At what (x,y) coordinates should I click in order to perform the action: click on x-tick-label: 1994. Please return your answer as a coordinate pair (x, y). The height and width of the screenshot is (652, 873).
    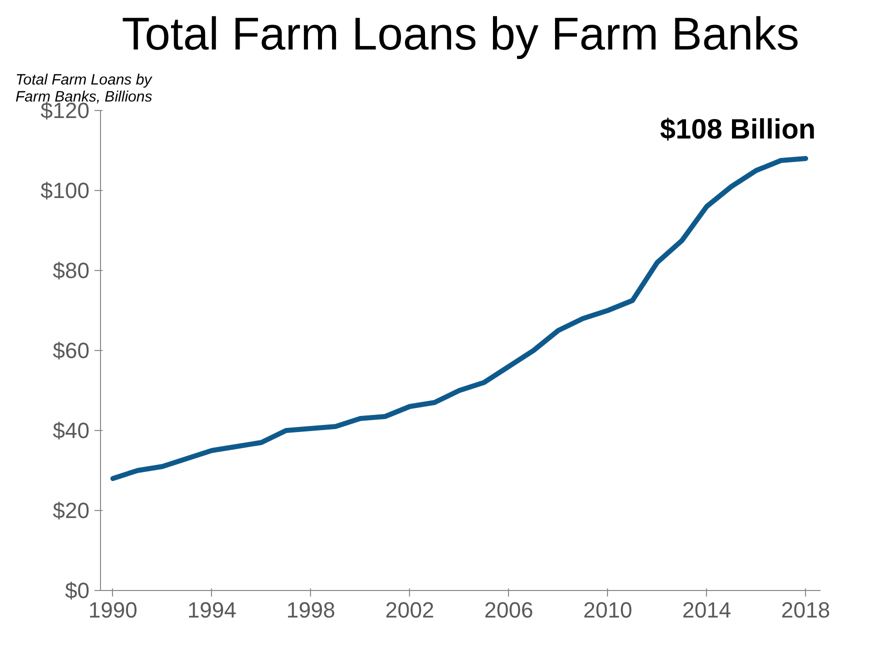
    Looking at the image, I should click on (211, 610).